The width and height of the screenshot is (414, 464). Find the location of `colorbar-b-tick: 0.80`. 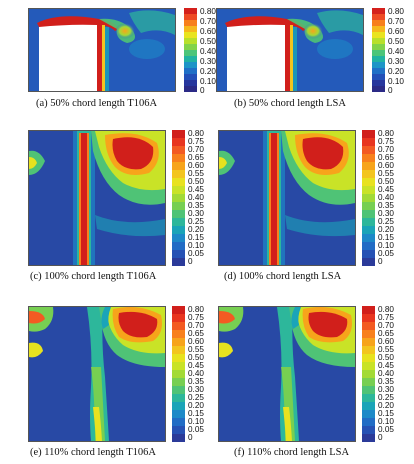

colorbar-b-tick: 0.80 is located at coordinates (396, 11).